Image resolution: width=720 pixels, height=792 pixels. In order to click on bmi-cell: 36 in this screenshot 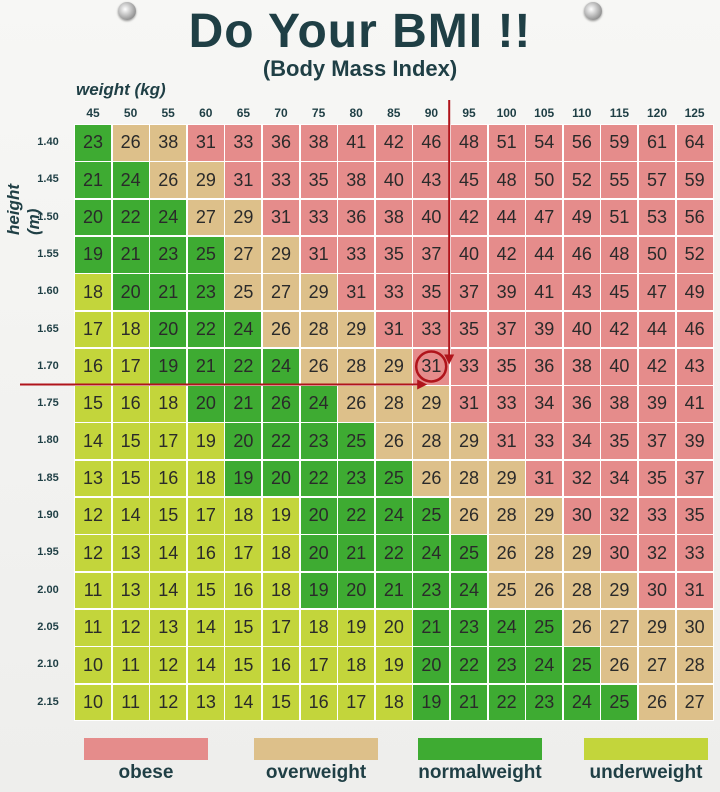, I will do `click(281, 143)`.